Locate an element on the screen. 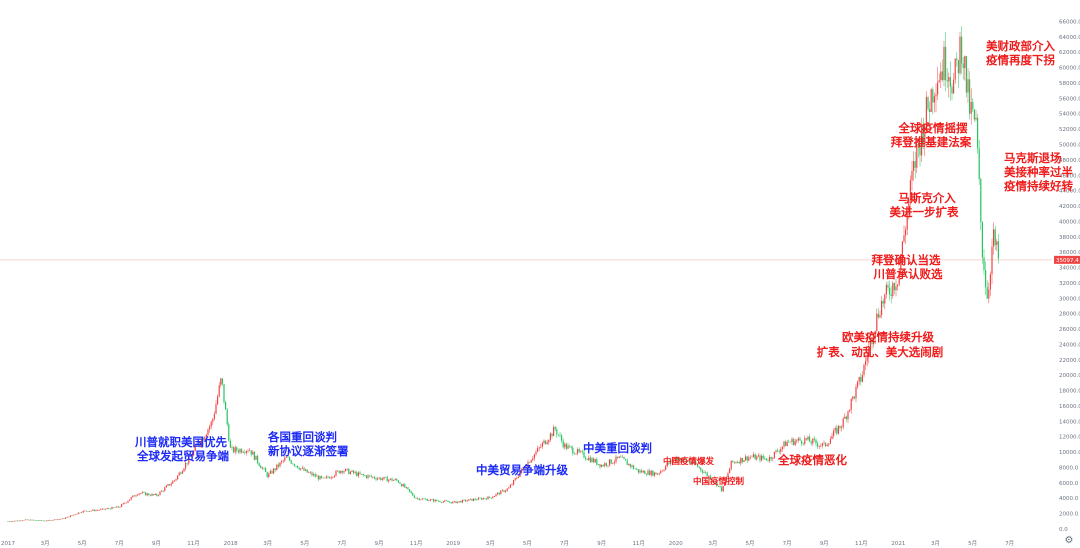 The width and height of the screenshot is (1080, 548). gear-icon: ⚙ is located at coordinates (1069, 540).